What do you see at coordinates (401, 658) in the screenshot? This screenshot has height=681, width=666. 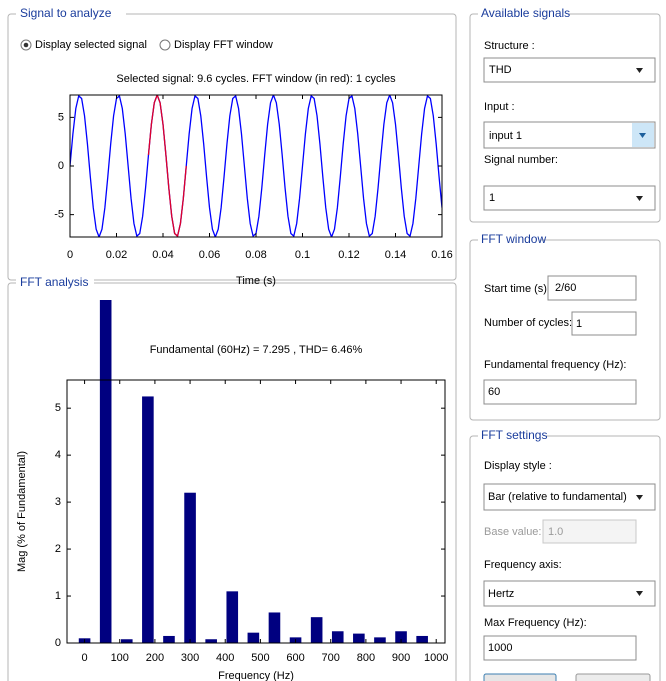 I see `x-tick-label: 900` at bounding box center [401, 658].